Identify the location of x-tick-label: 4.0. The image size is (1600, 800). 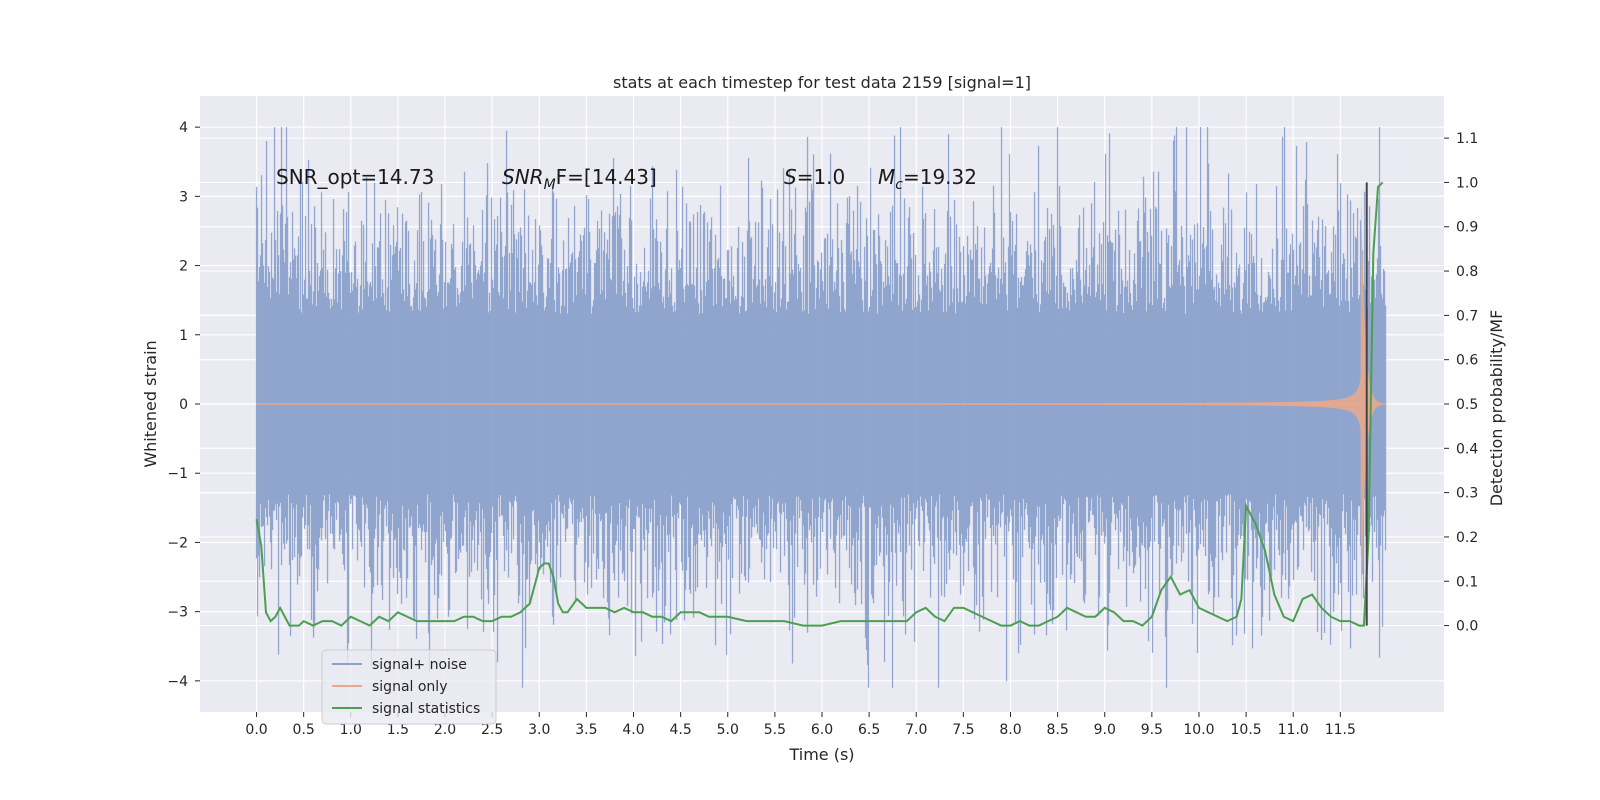
(633, 730).